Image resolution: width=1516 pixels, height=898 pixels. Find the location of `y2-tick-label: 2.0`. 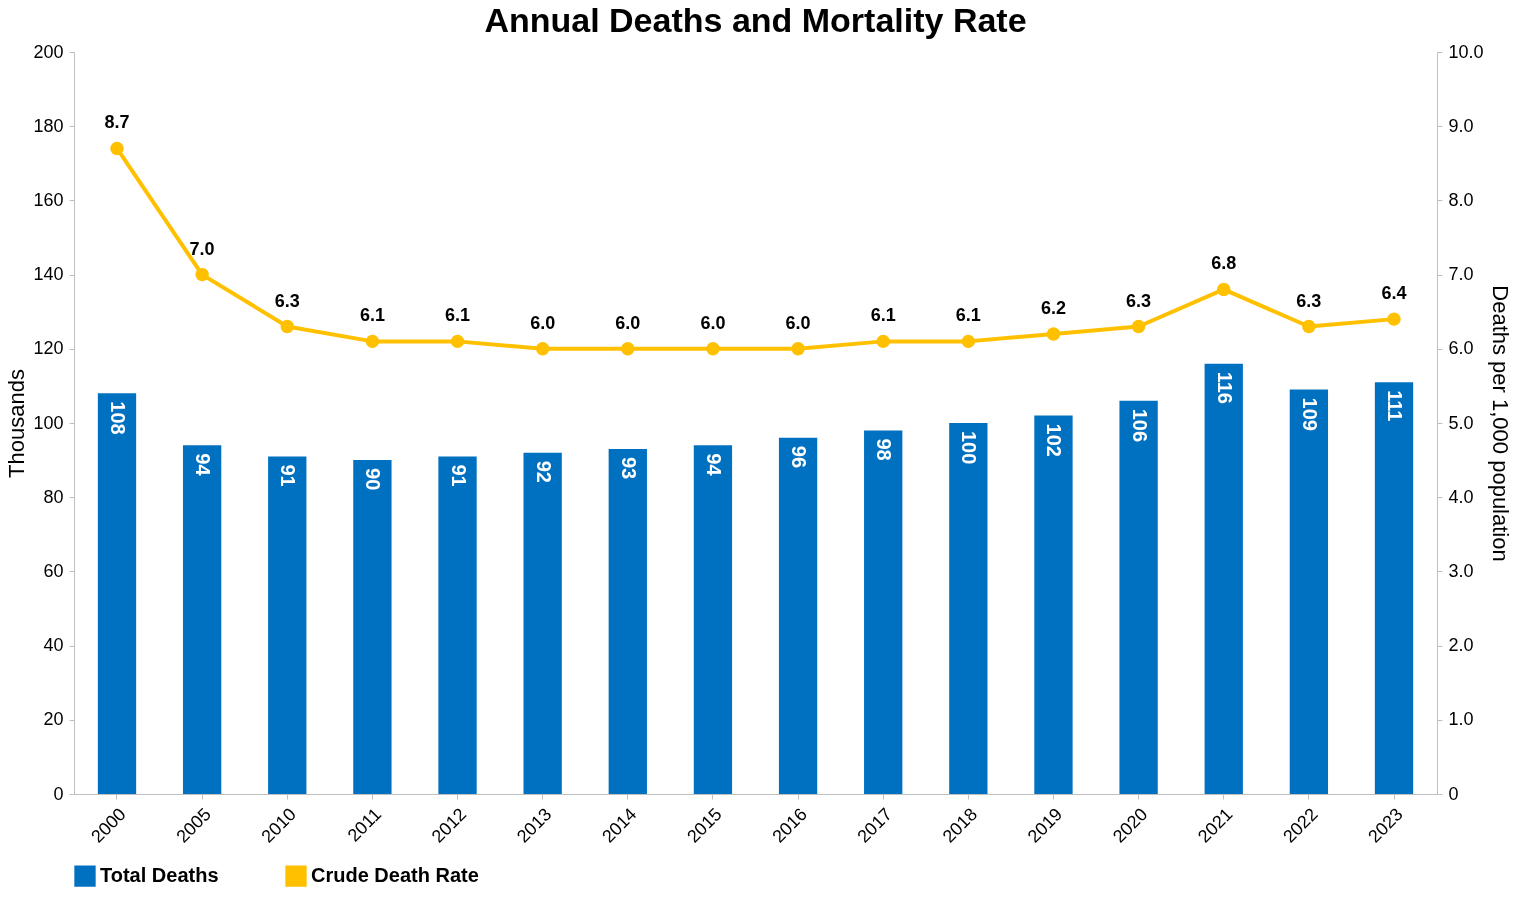

y2-tick-label: 2.0 is located at coordinates (1461, 645).